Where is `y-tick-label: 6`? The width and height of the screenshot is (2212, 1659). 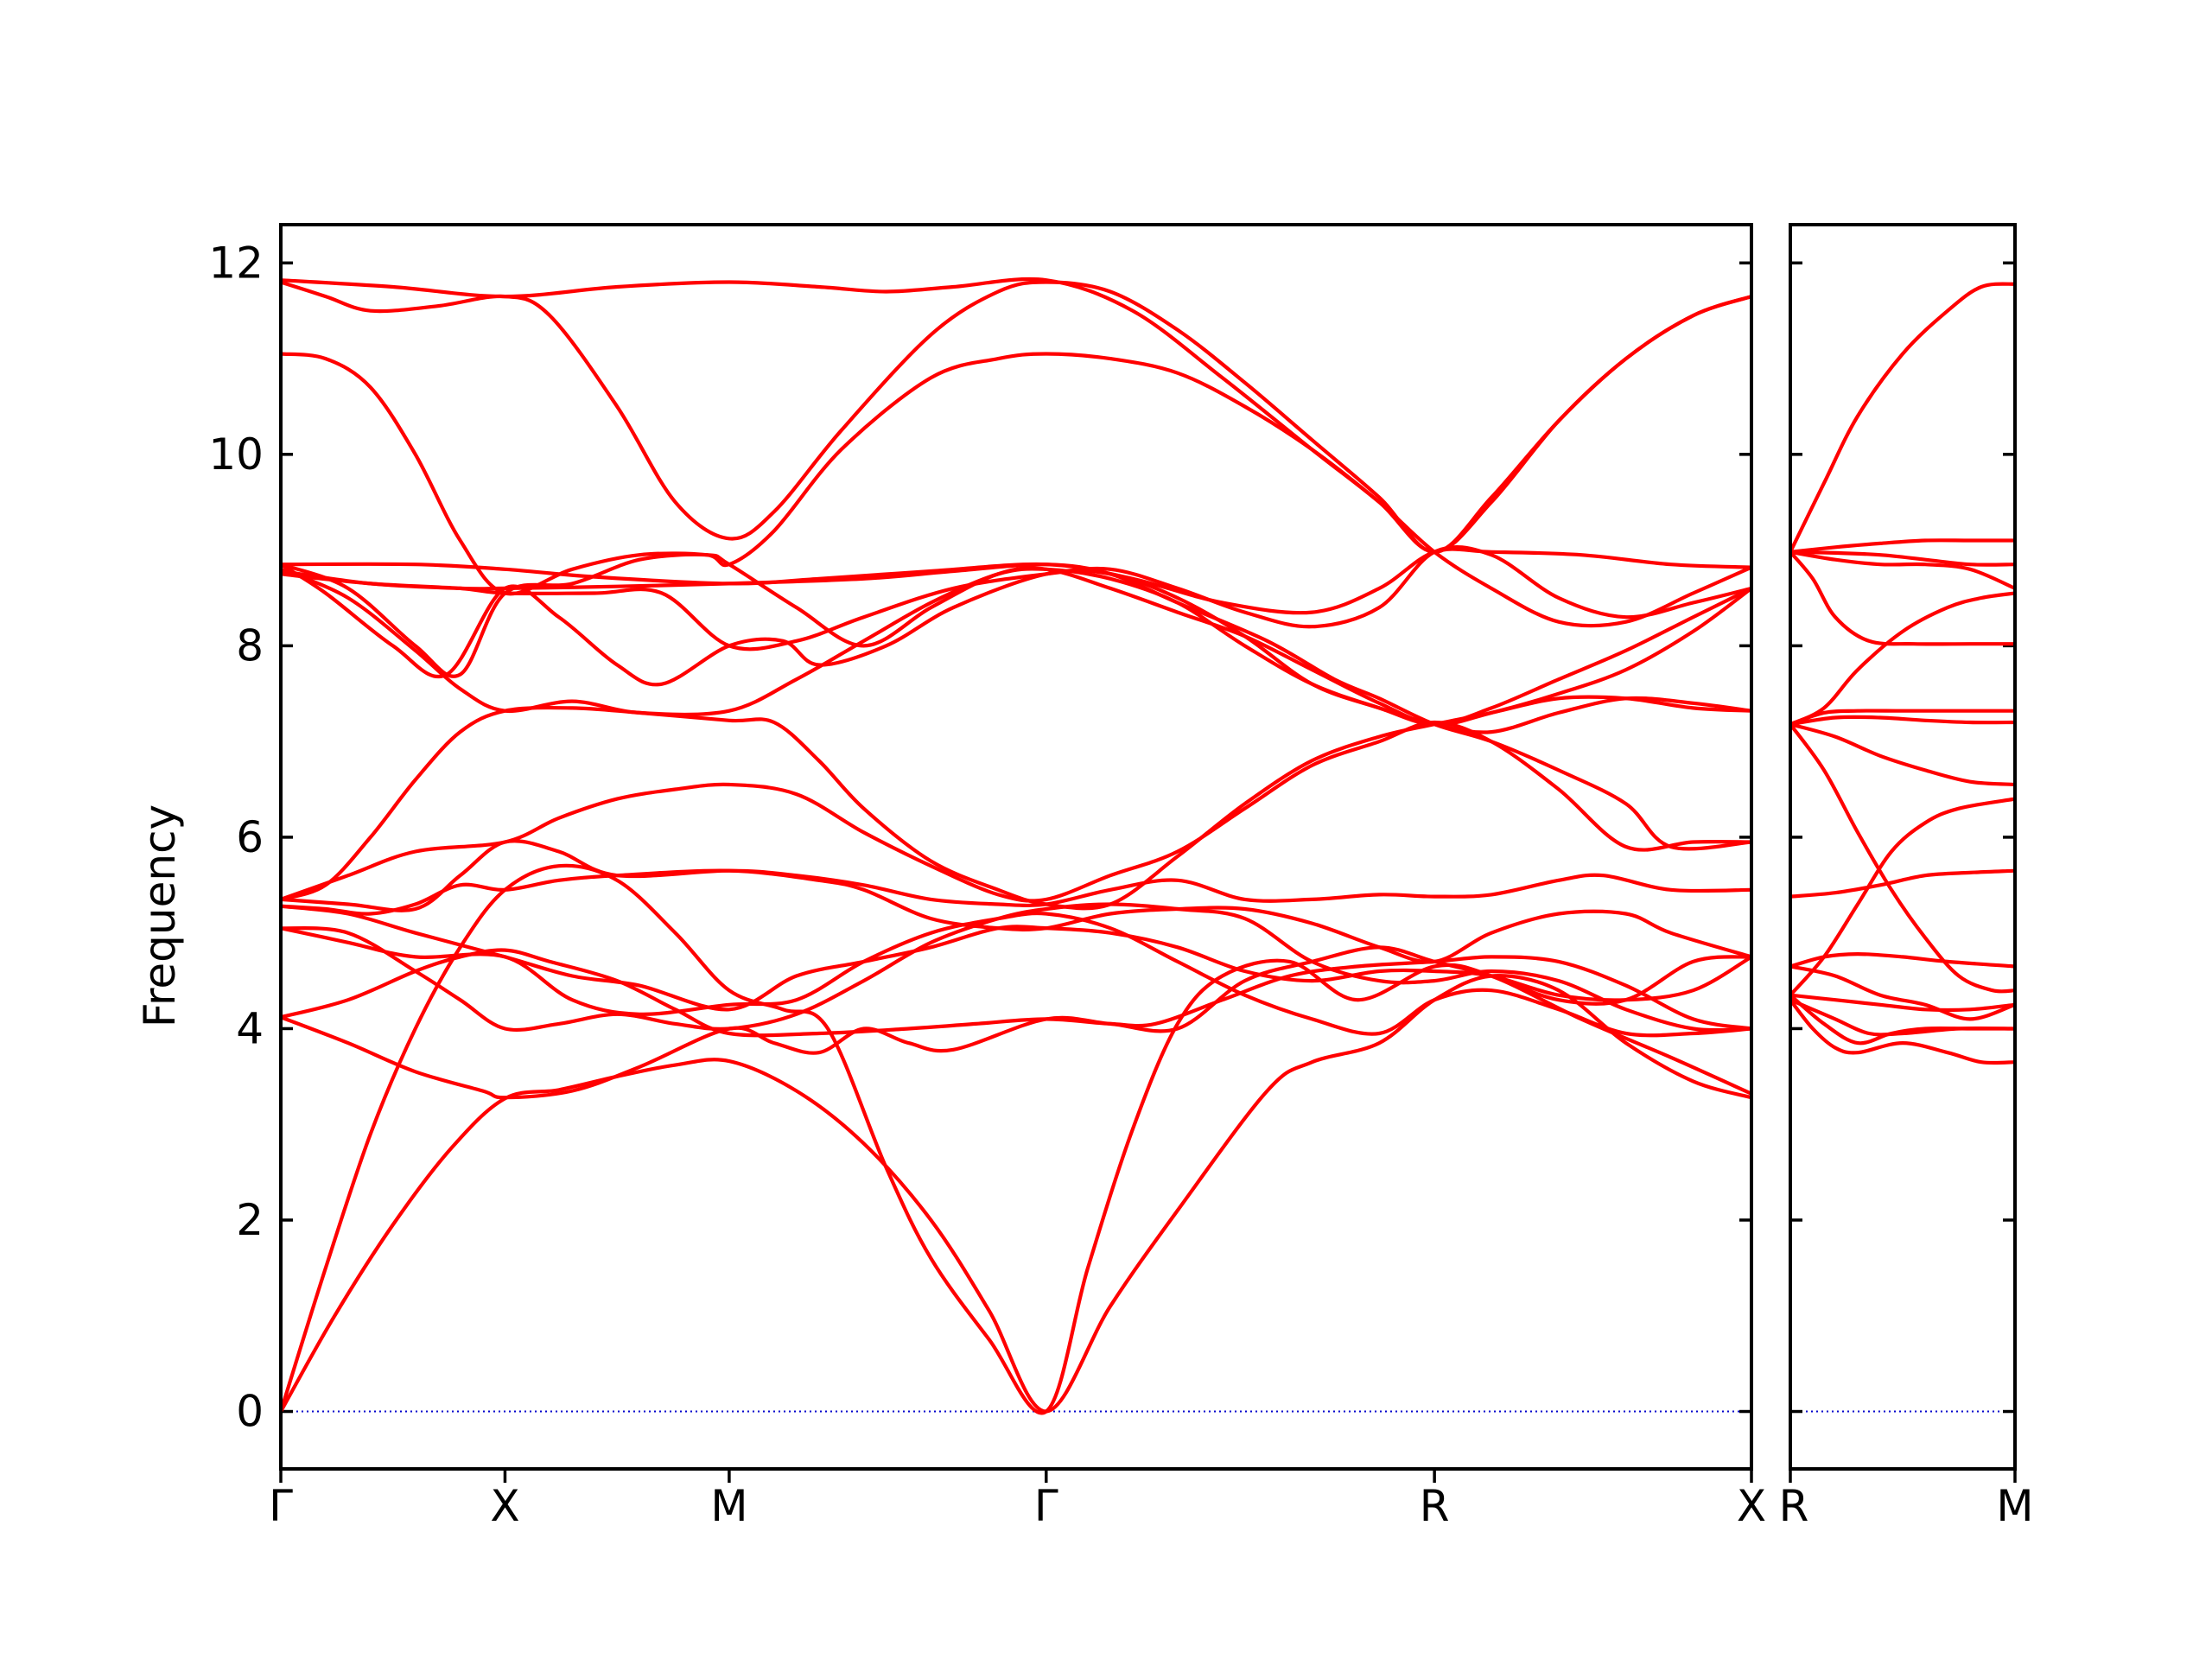
y-tick-label: 6 is located at coordinates (250, 837).